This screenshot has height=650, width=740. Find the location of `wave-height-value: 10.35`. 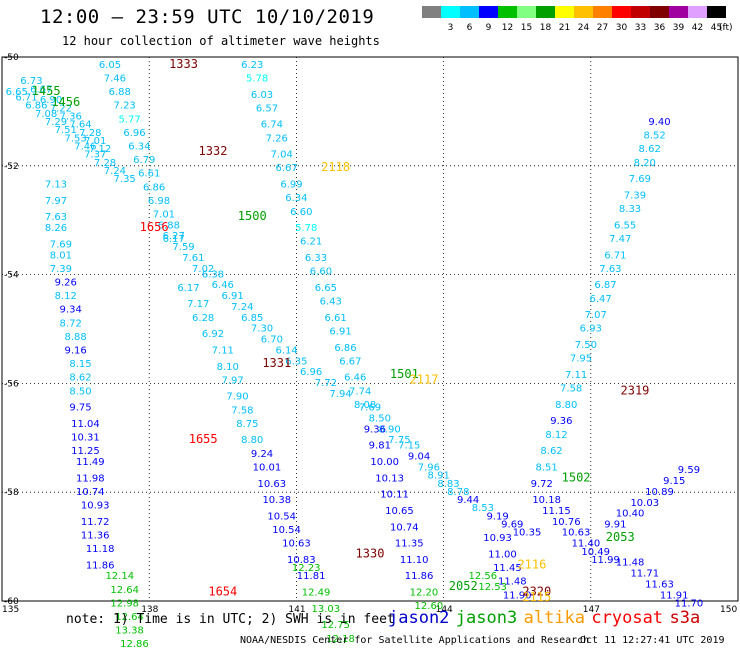

wave-height-value: 10.35 is located at coordinates (527, 533).